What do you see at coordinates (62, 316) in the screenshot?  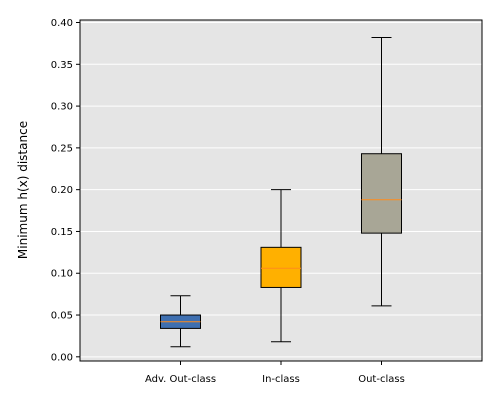 I see `y-tick-label: 0.05` at bounding box center [62, 316].